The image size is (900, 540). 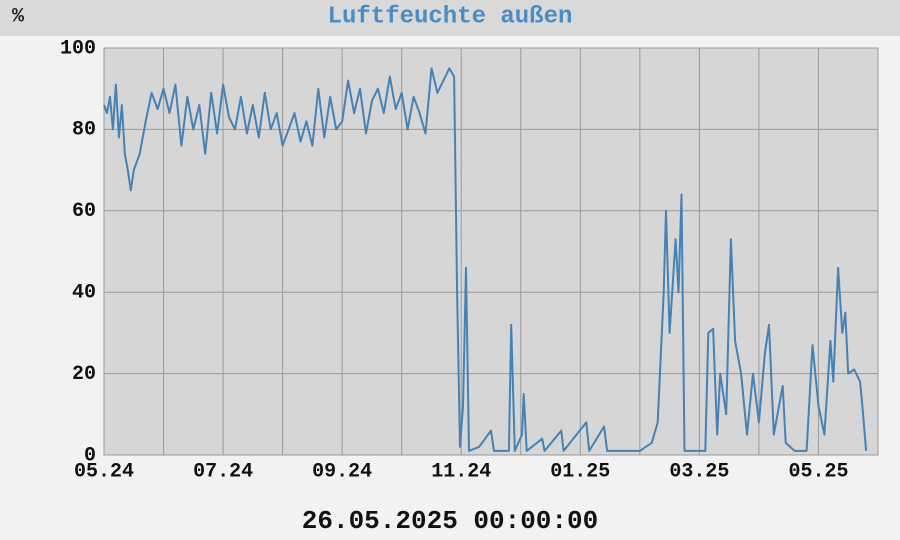 I want to click on x-tick-label: 03.25, so click(x=699, y=471).